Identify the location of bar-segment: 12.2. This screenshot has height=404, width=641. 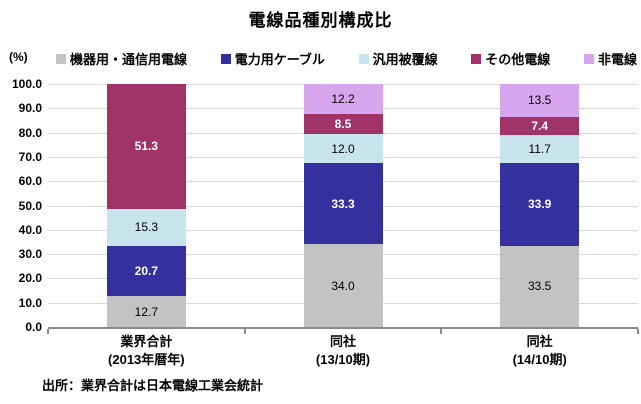
(343, 99).